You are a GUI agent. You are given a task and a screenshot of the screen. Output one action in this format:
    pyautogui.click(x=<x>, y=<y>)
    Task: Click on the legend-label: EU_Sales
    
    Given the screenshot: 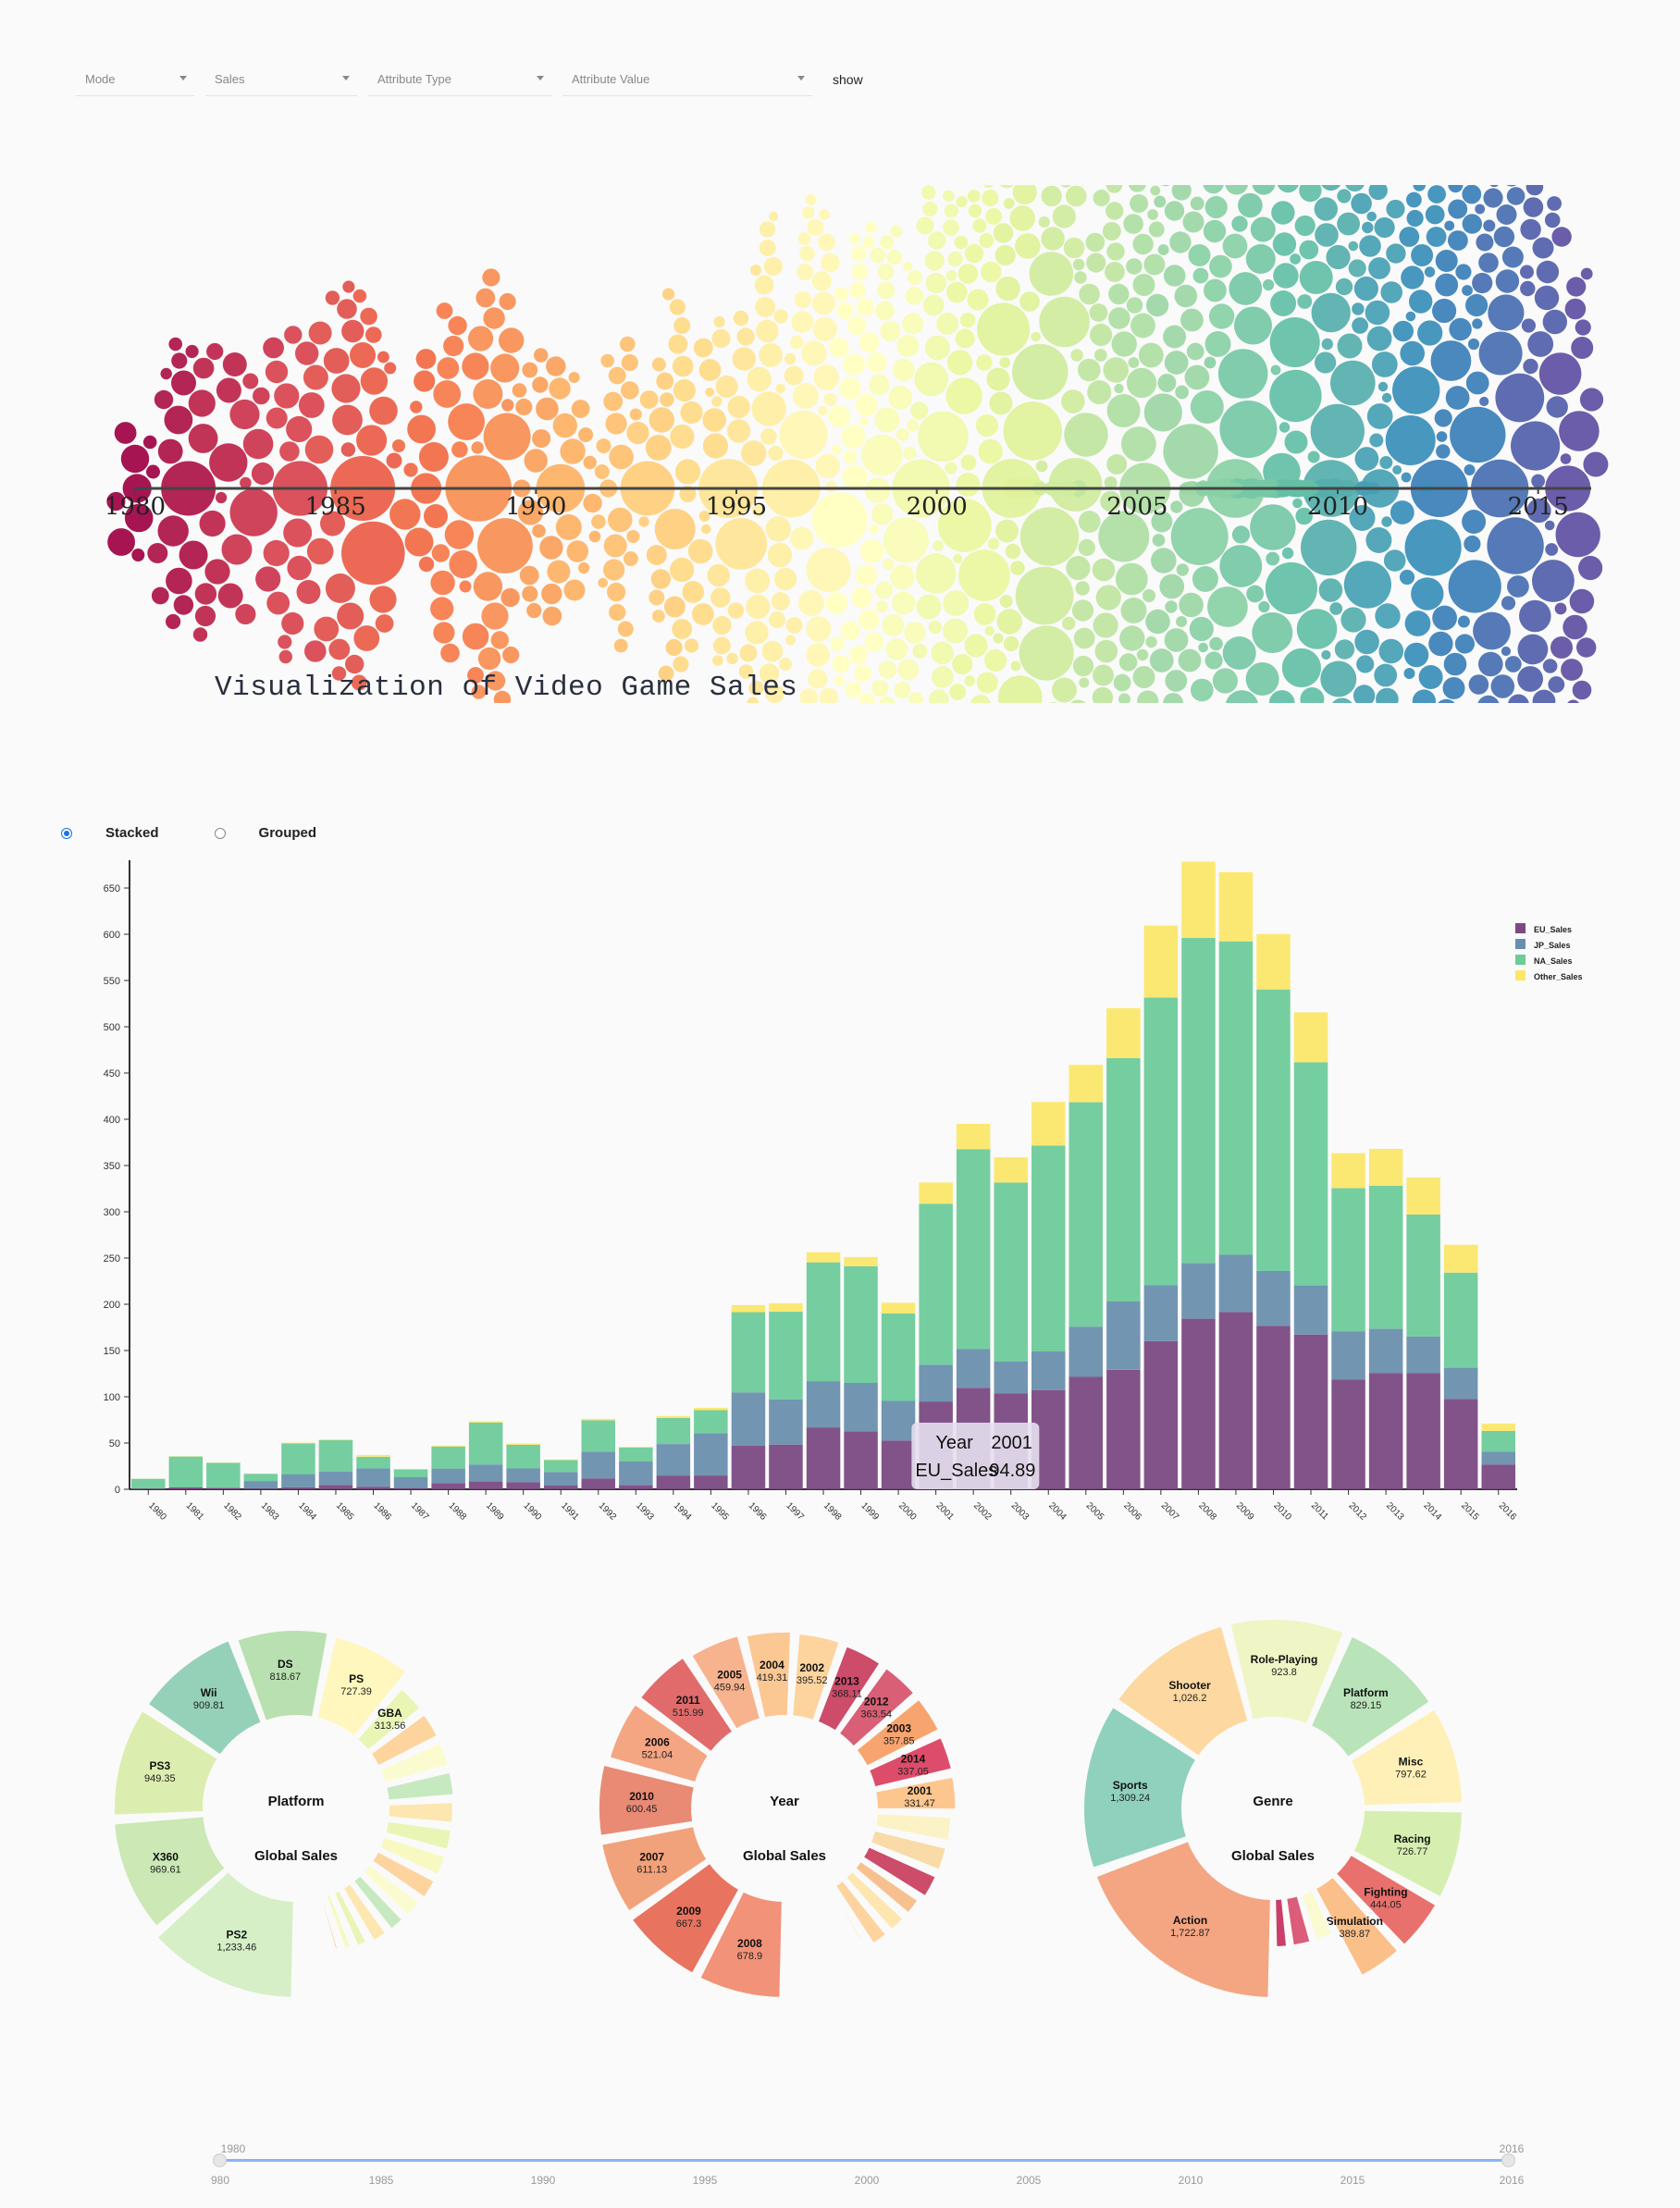 What is the action you would take?
    pyautogui.click(x=1553, y=929)
    